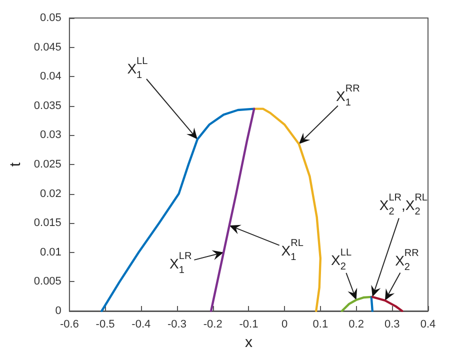 Image resolution: width=474 pixels, height=355 pixels. Describe the element at coordinates (105, 324) in the screenshot. I see `x-tick-label: -0.5` at that location.